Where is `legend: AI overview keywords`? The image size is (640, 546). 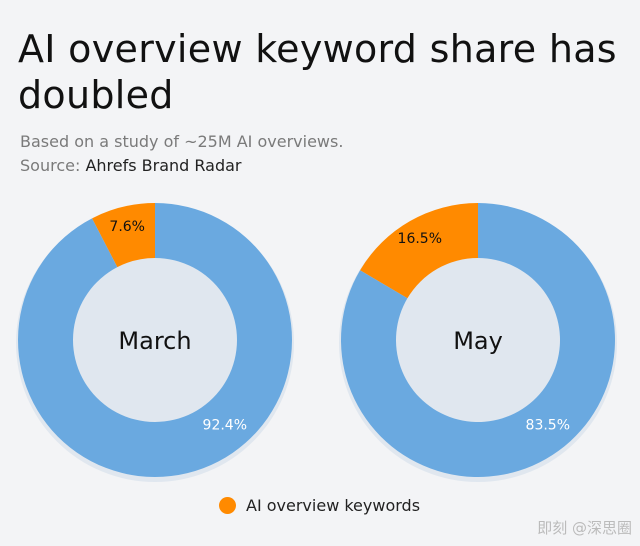 legend: AI overview keywords is located at coordinates (319, 505).